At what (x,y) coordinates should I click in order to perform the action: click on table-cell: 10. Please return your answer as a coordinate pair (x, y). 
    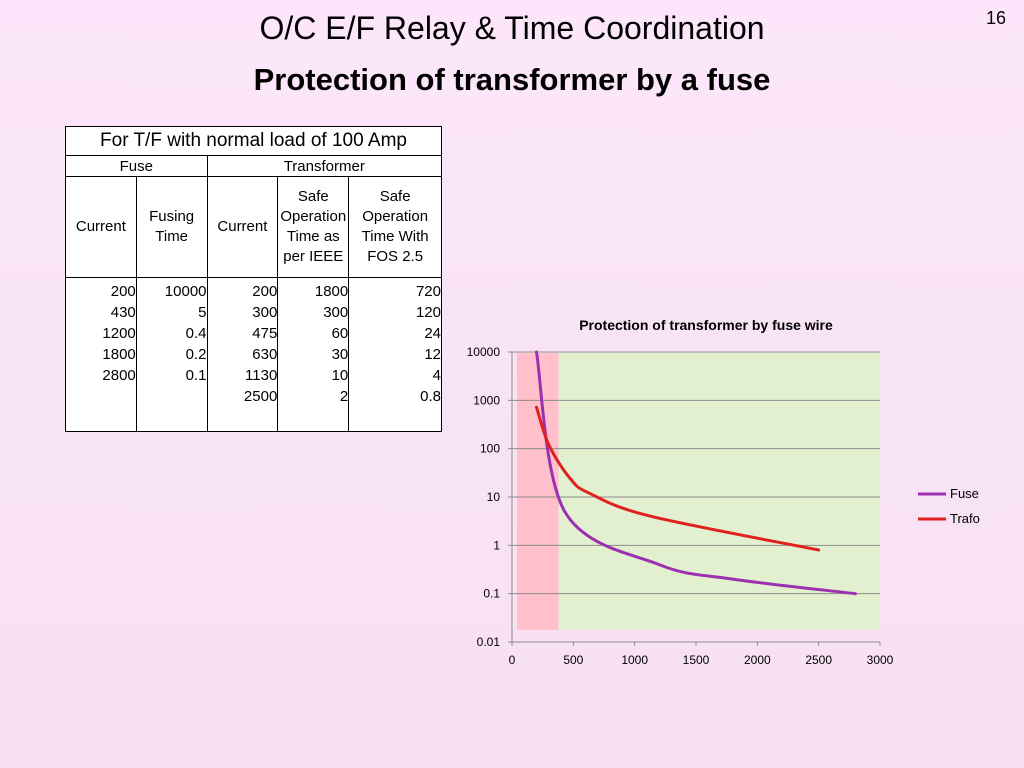
    Looking at the image, I should click on (340, 375).